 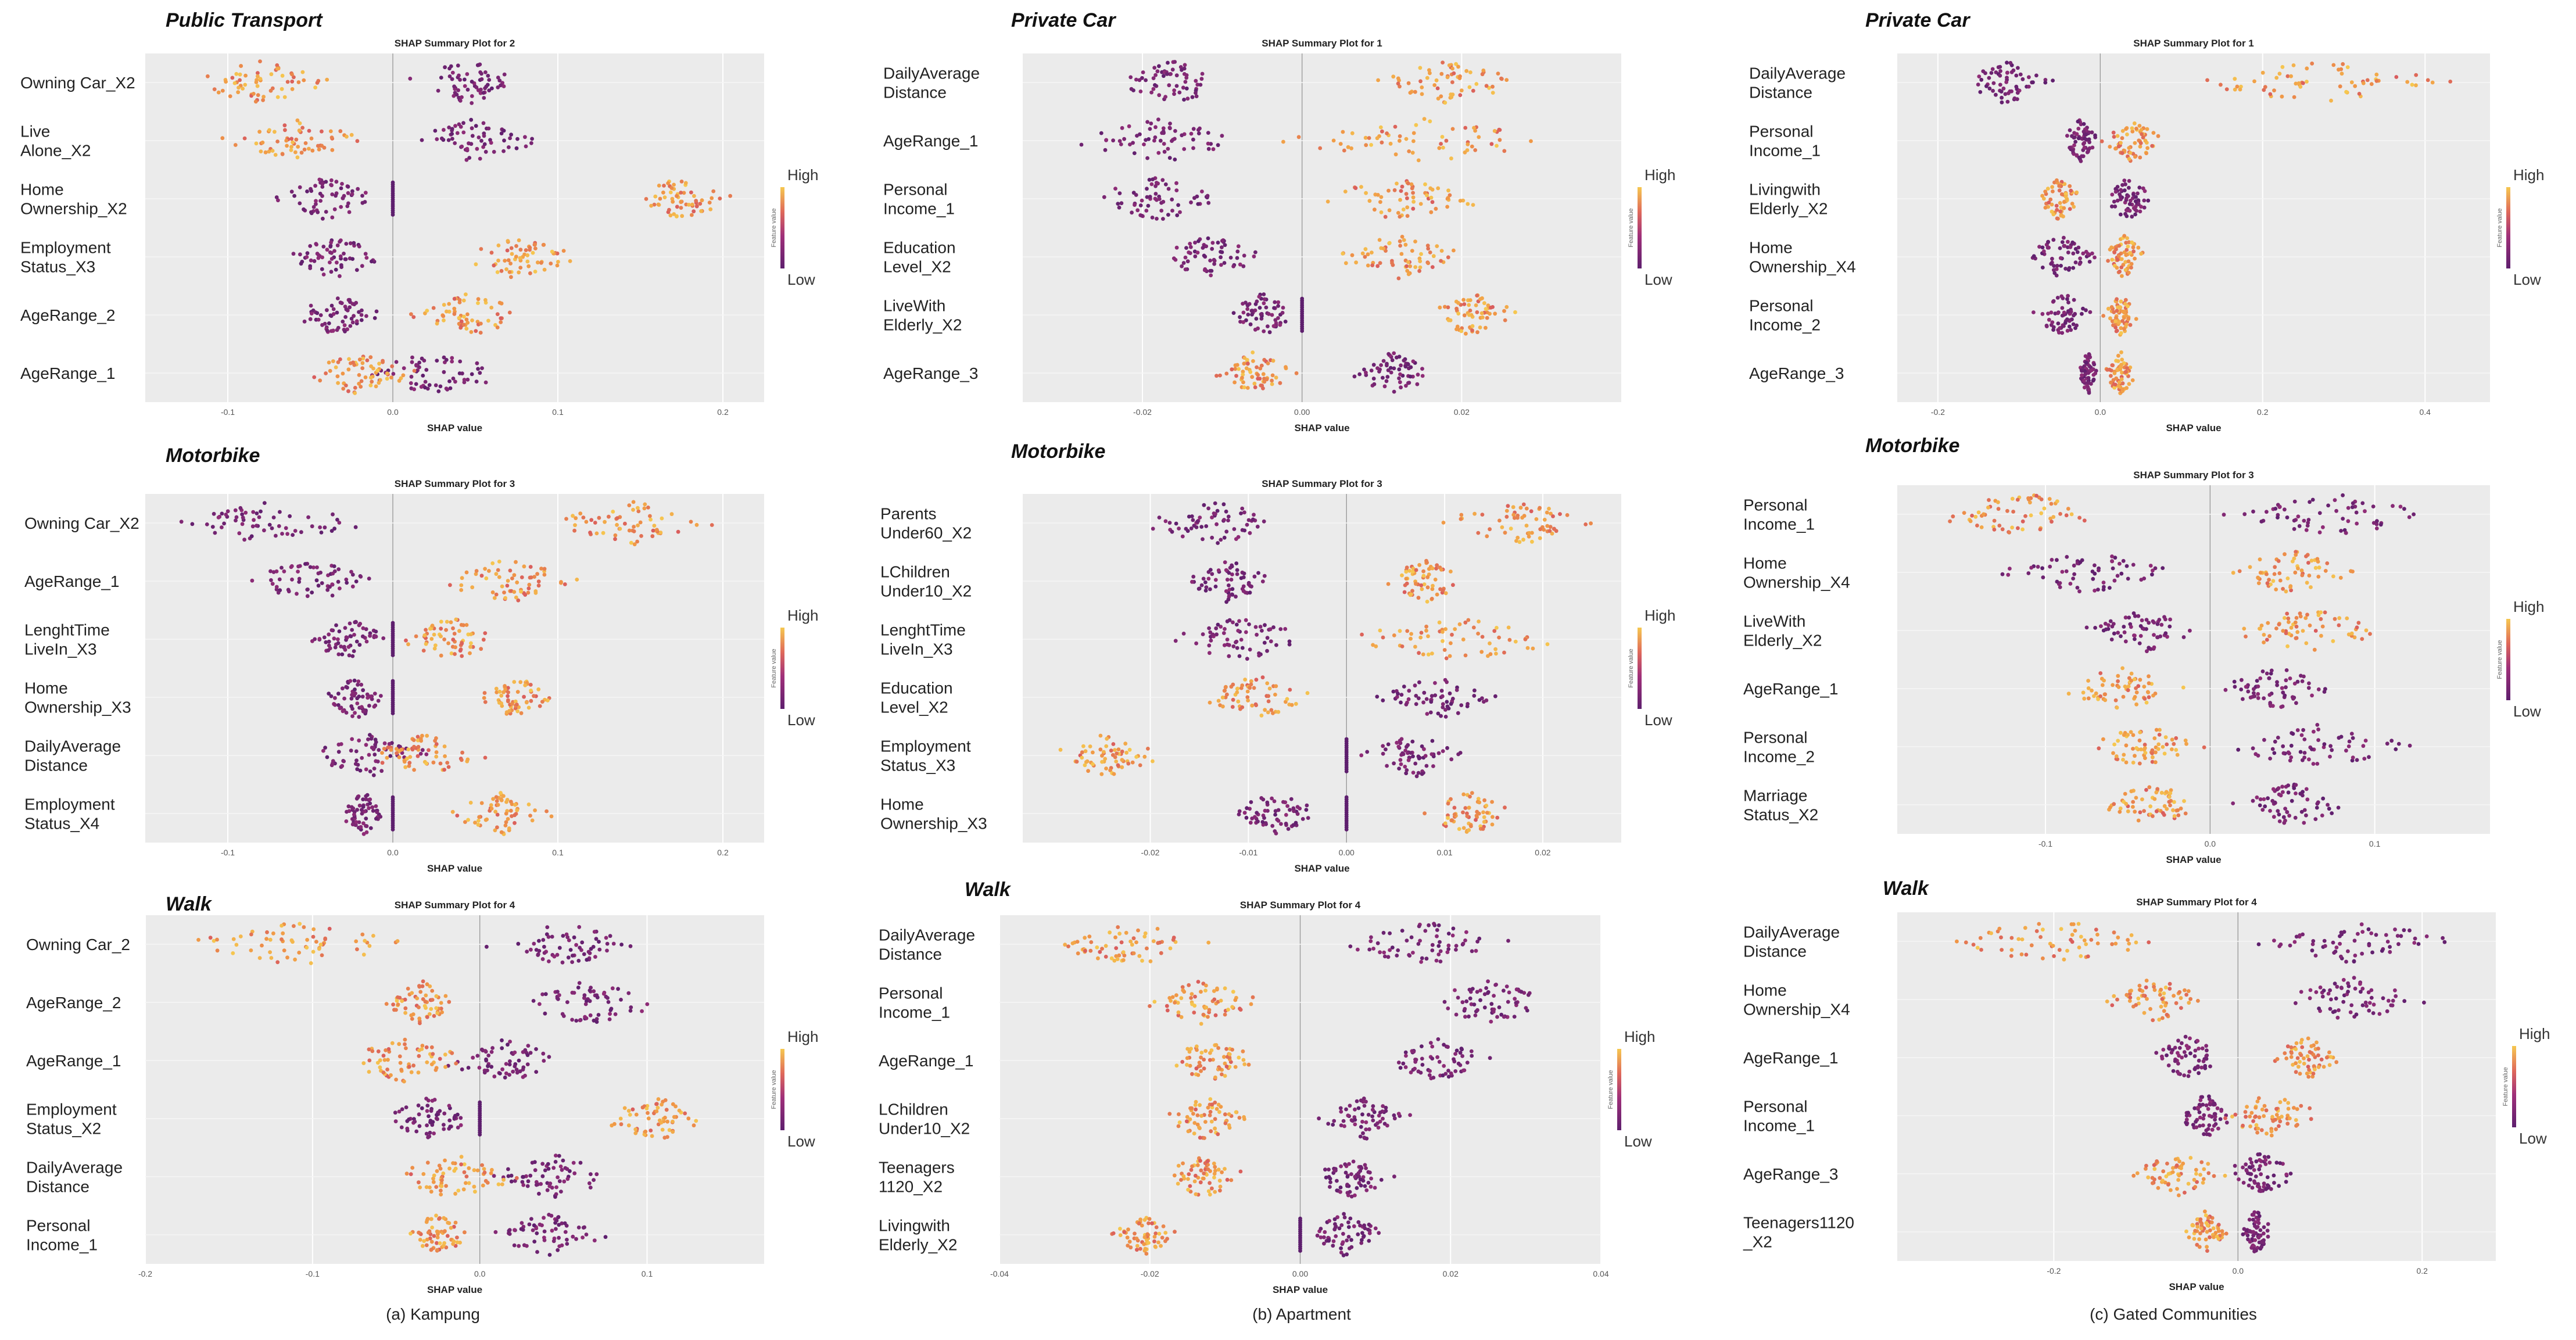 What do you see at coordinates (73, 209) in the screenshot?
I see `feature-label: Ownership_X2` at bounding box center [73, 209].